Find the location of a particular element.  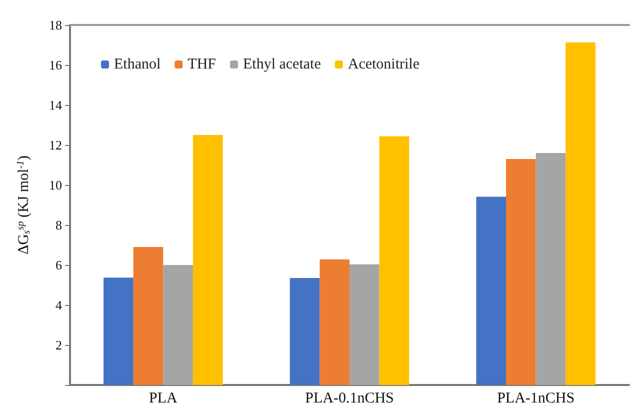

legend-label: Acetonitrile is located at coordinates (384, 64).